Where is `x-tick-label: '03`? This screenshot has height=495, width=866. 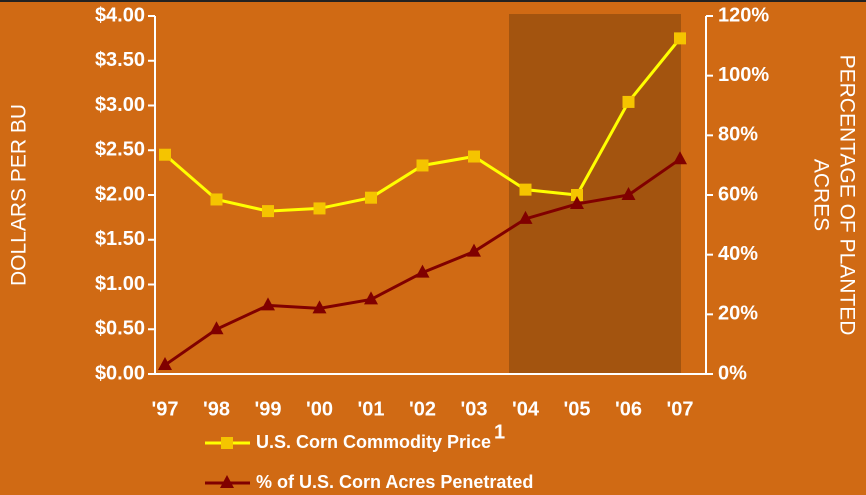 x-tick-label: '03 is located at coordinates (473, 409).